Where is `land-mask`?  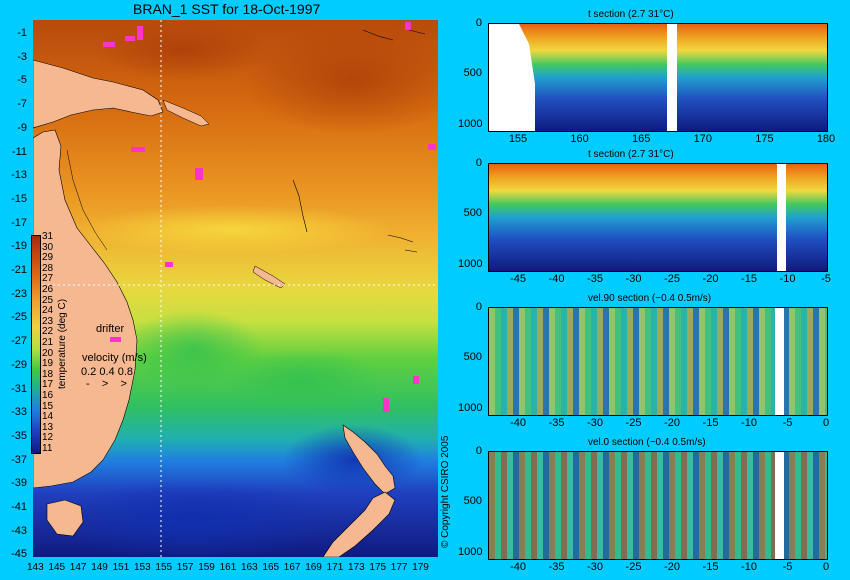 land-mask is located at coordinates (512, 77).